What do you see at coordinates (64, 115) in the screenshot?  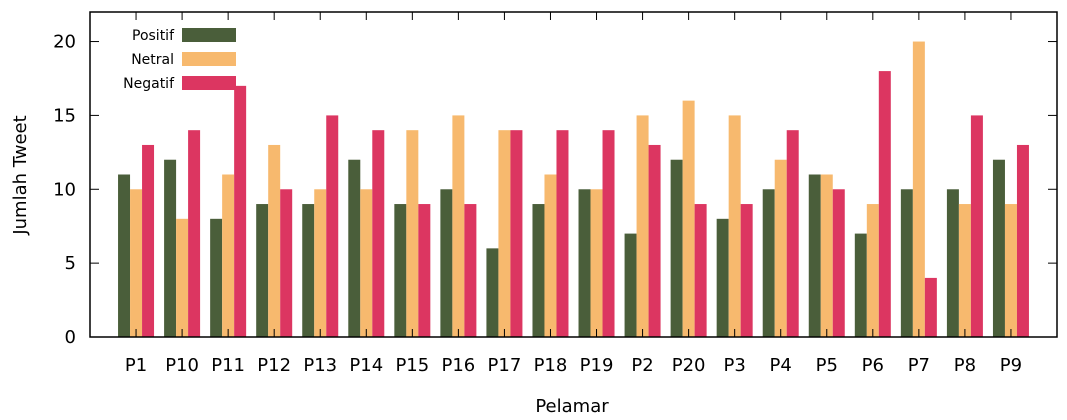 I see `y-tick-label: 15` at bounding box center [64, 115].